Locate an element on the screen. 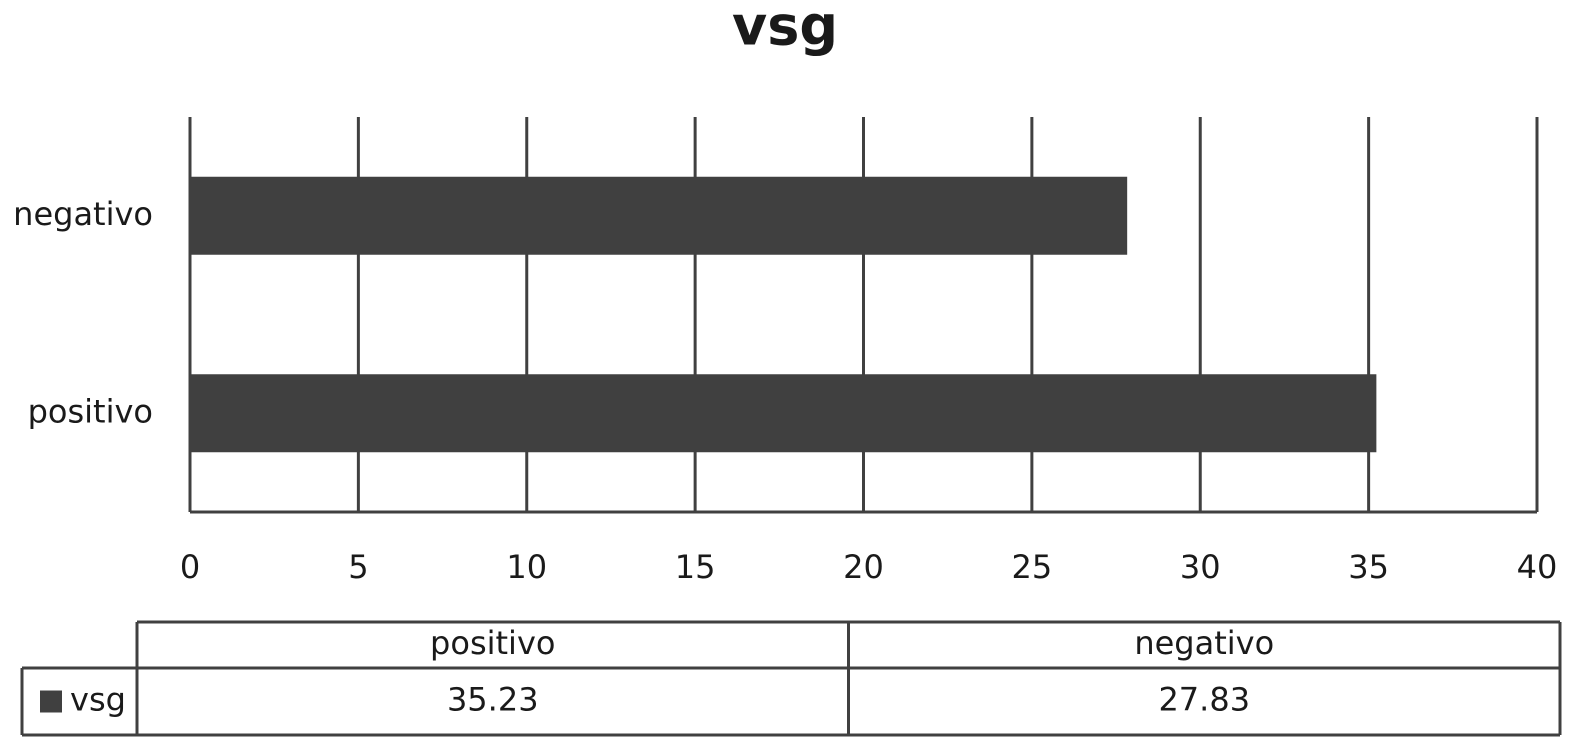  x-tick-label: 5 is located at coordinates (358, 567).